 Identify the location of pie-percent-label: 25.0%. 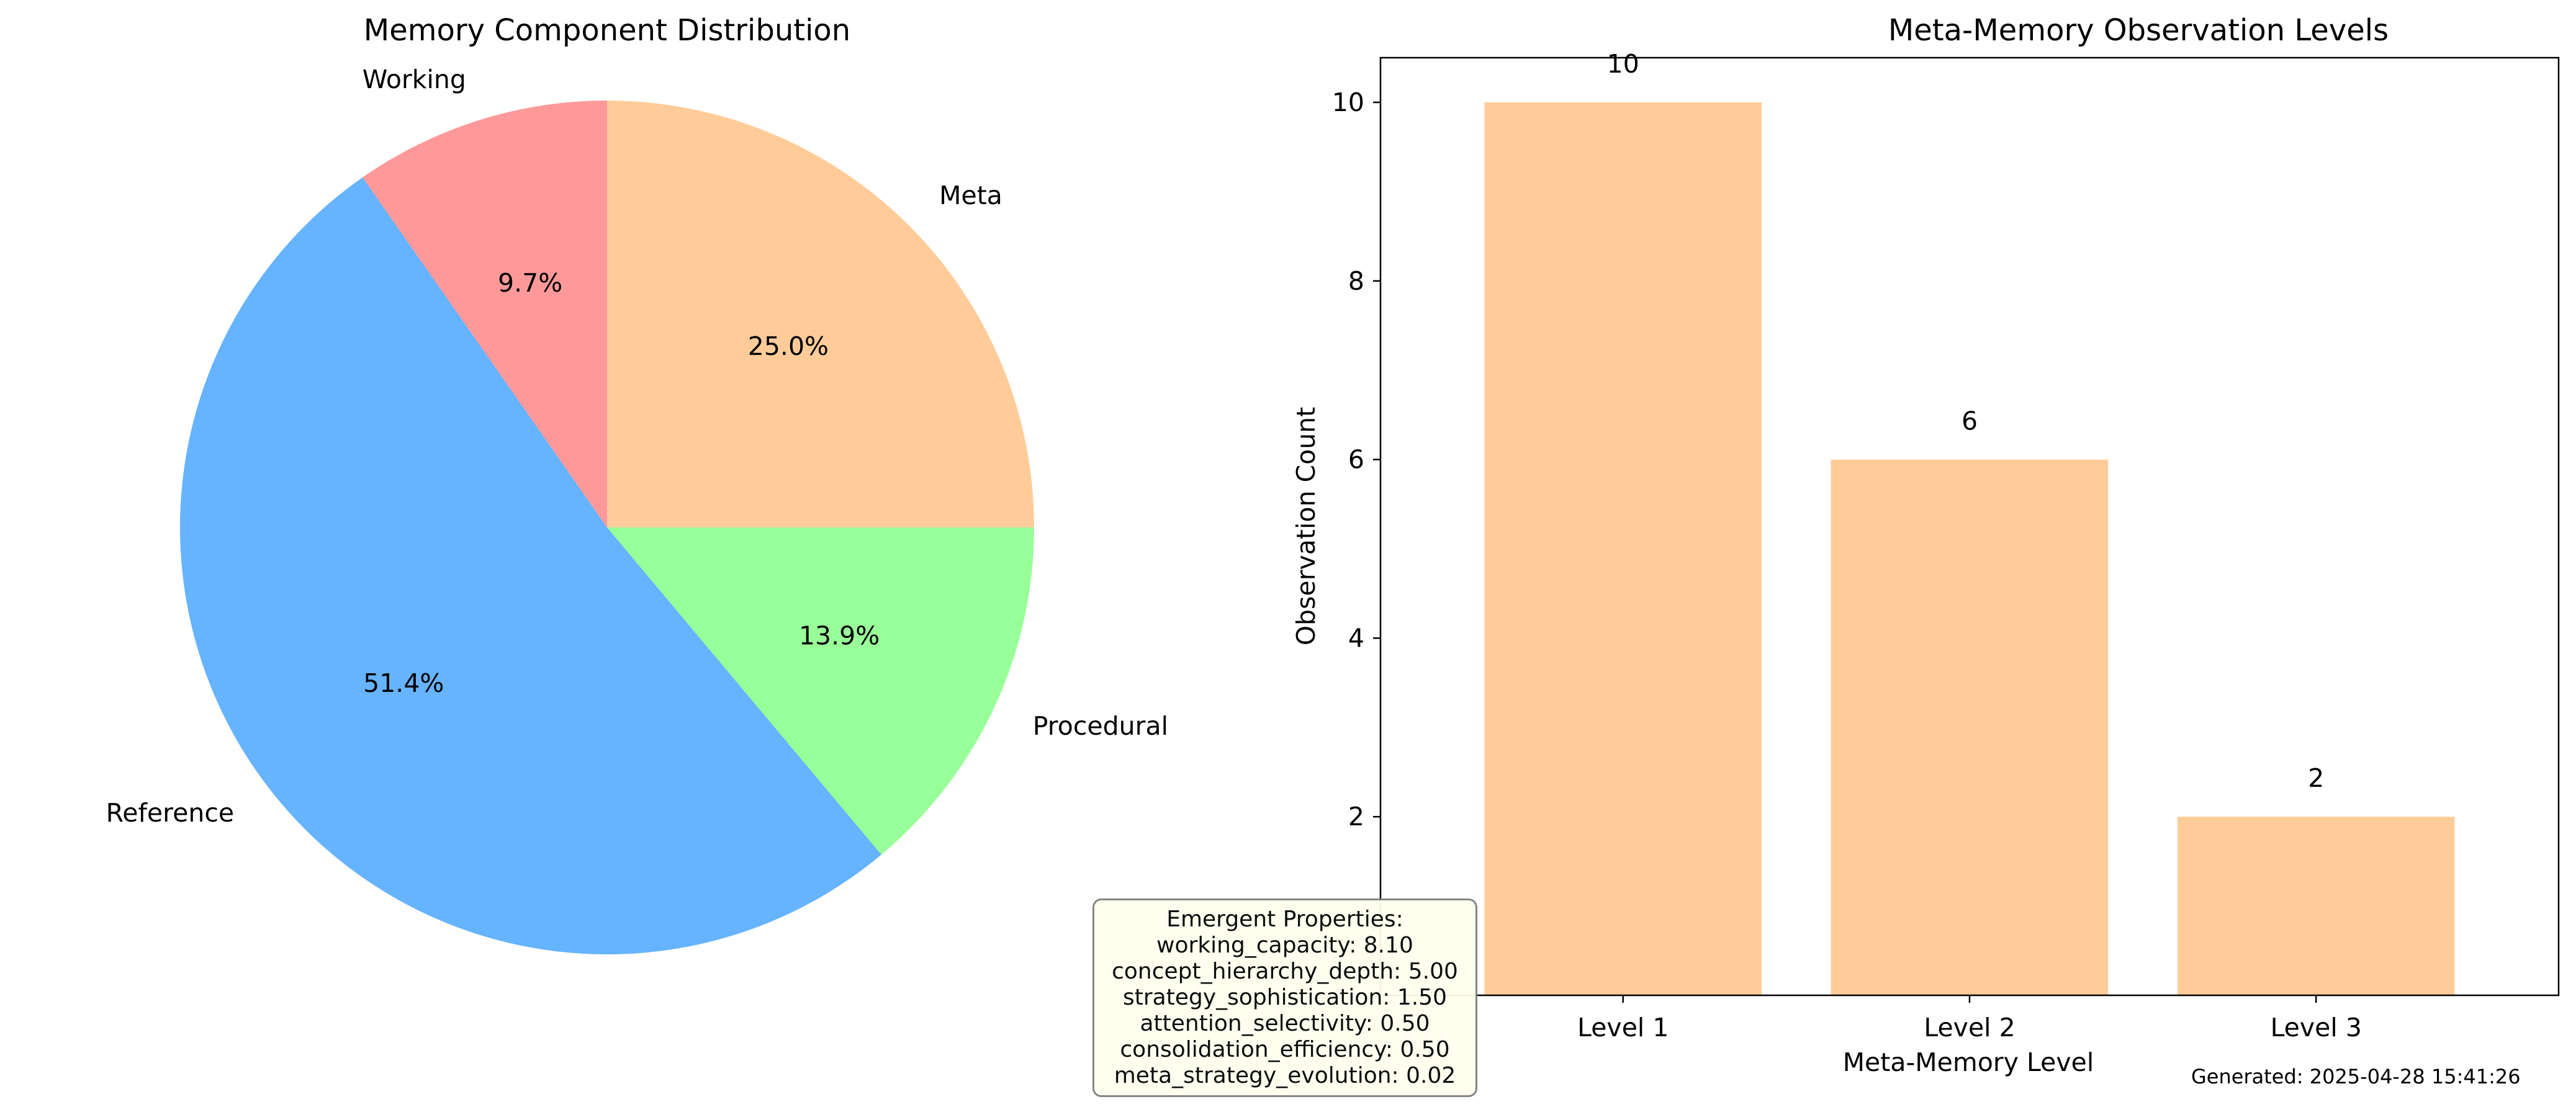
(788, 346).